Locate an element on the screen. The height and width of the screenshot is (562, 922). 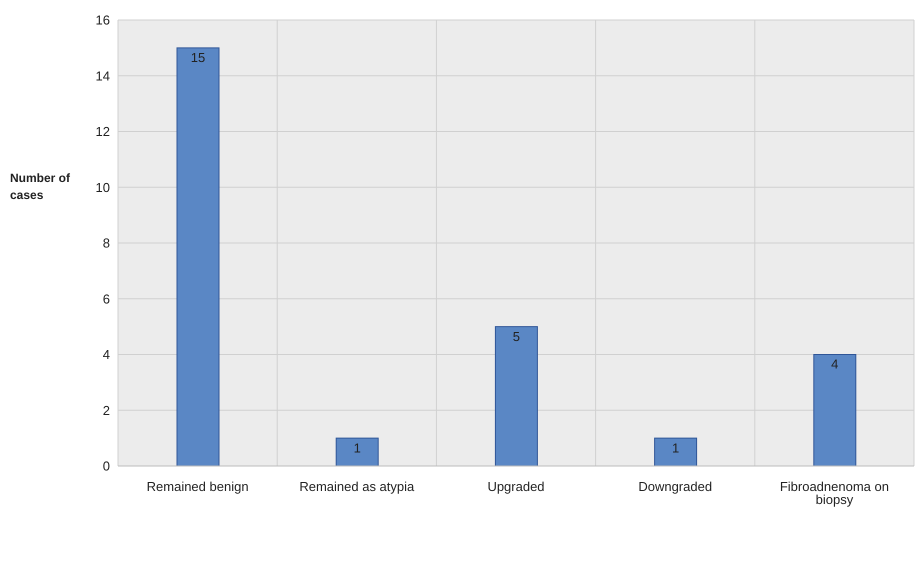
x-tick-label: Upgraded is located at coordinates (516, 486).